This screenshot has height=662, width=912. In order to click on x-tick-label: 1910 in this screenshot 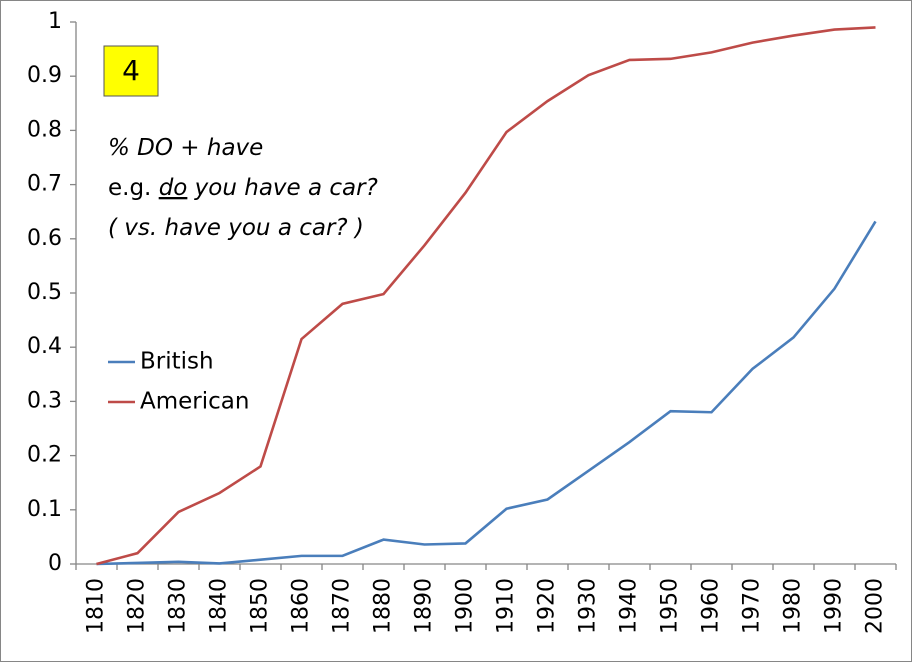, I will do `click(506, 606)`.